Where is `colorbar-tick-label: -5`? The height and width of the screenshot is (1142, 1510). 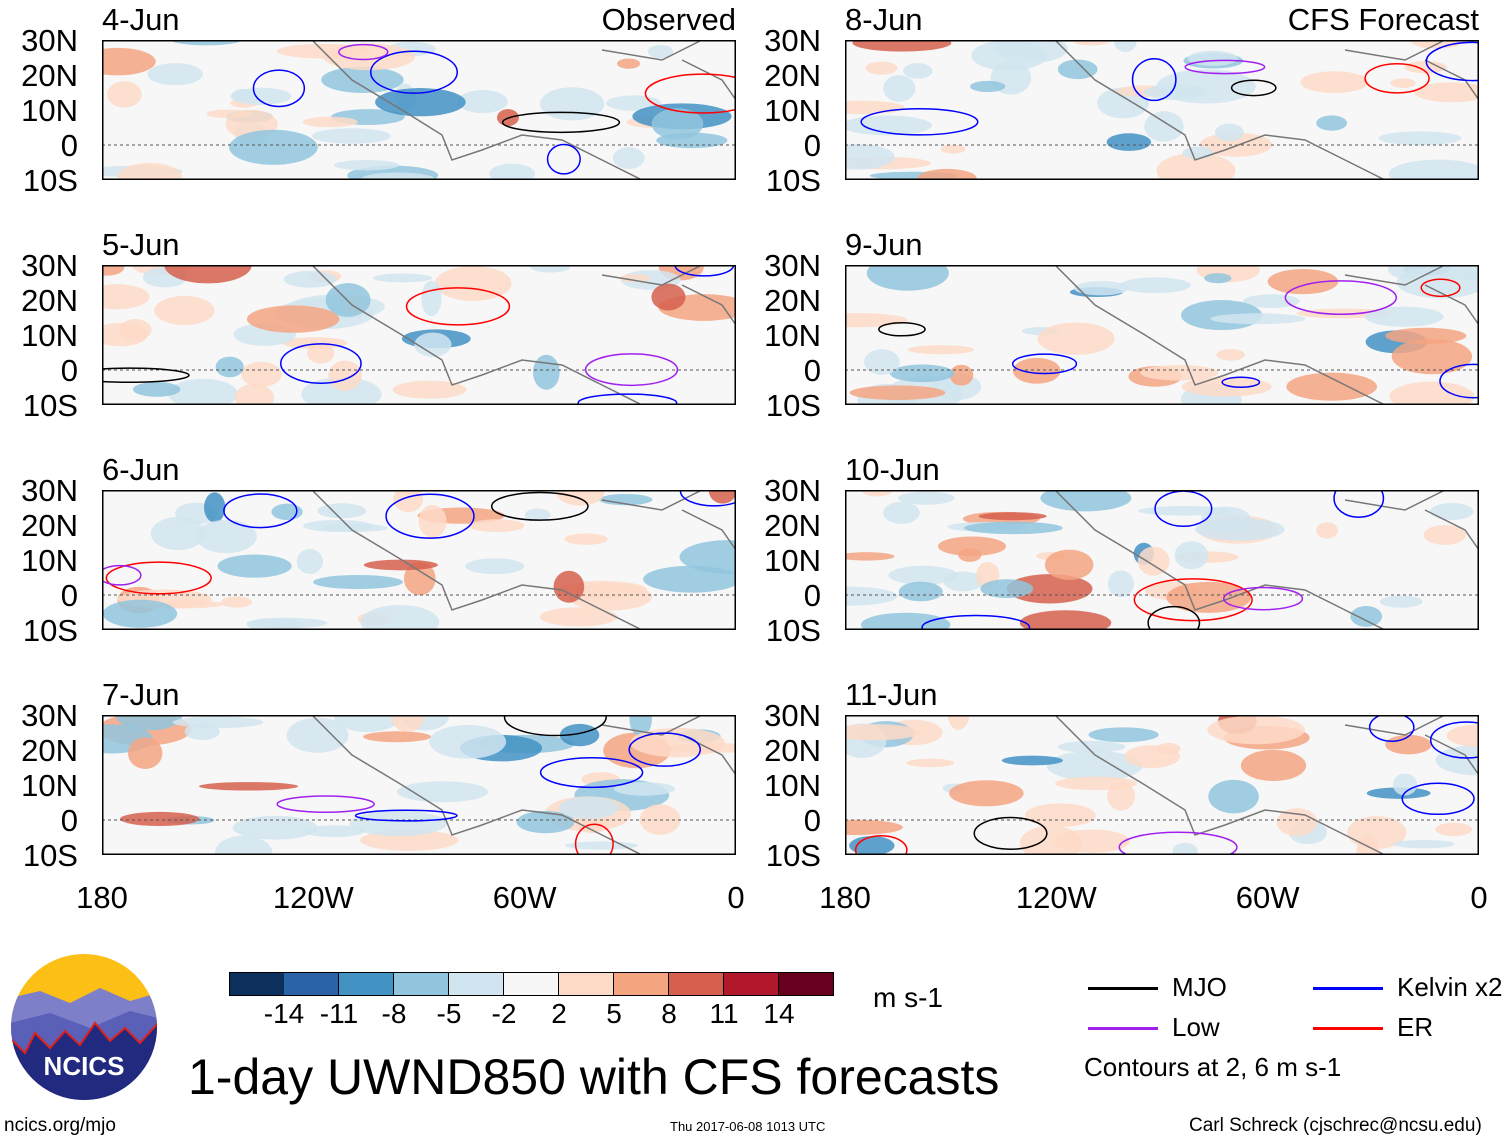
colorbar-tick-label: -5 is located at coordinates (449, 1013).